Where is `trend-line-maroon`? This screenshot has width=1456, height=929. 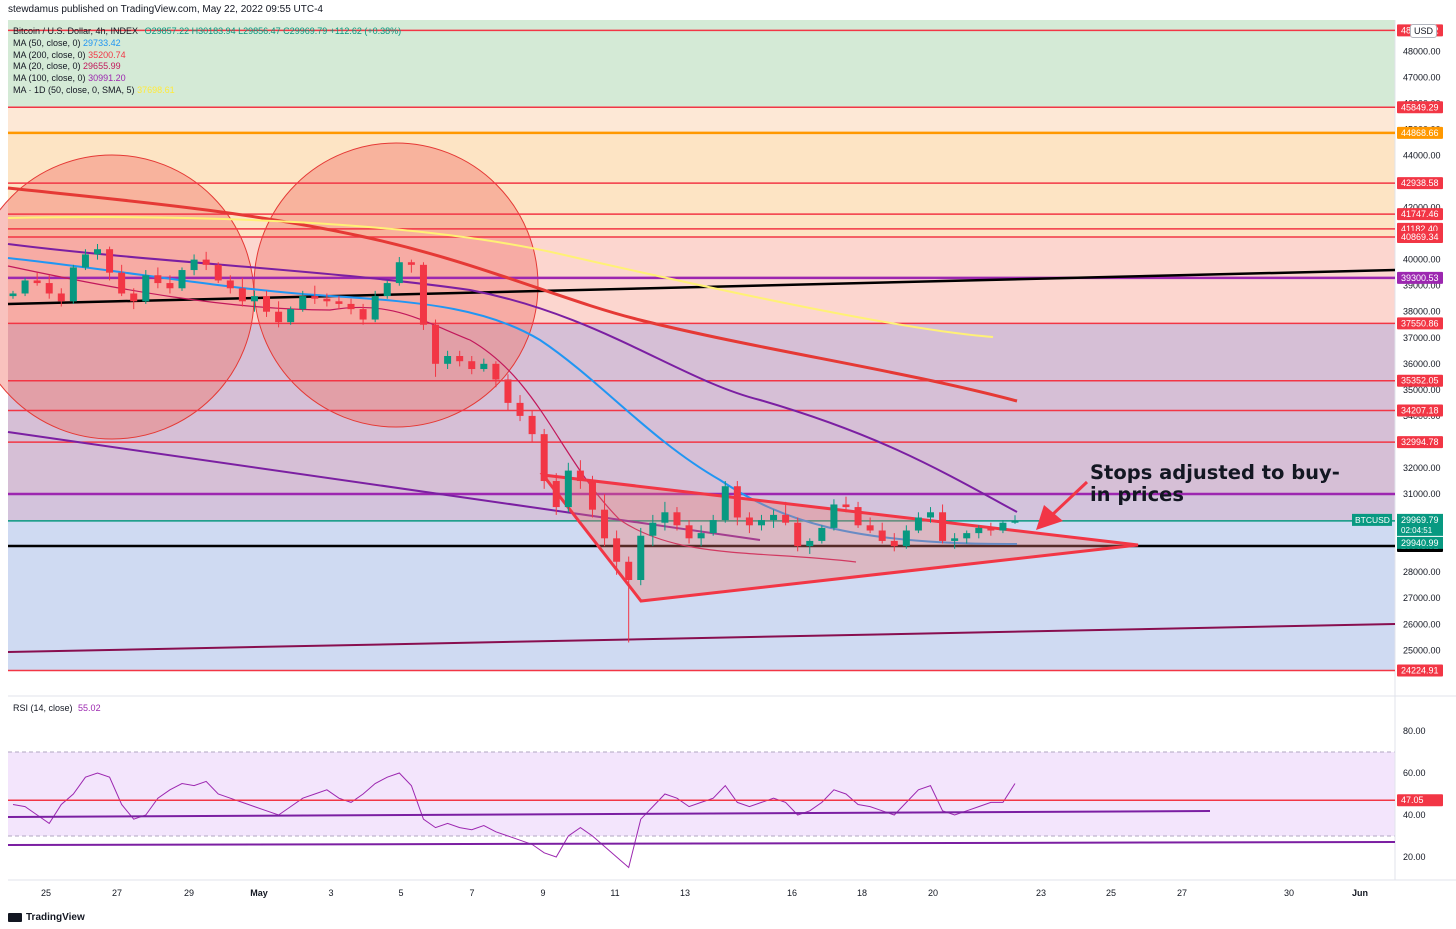 trend-line-maroon is located at coordinates (701, 638).